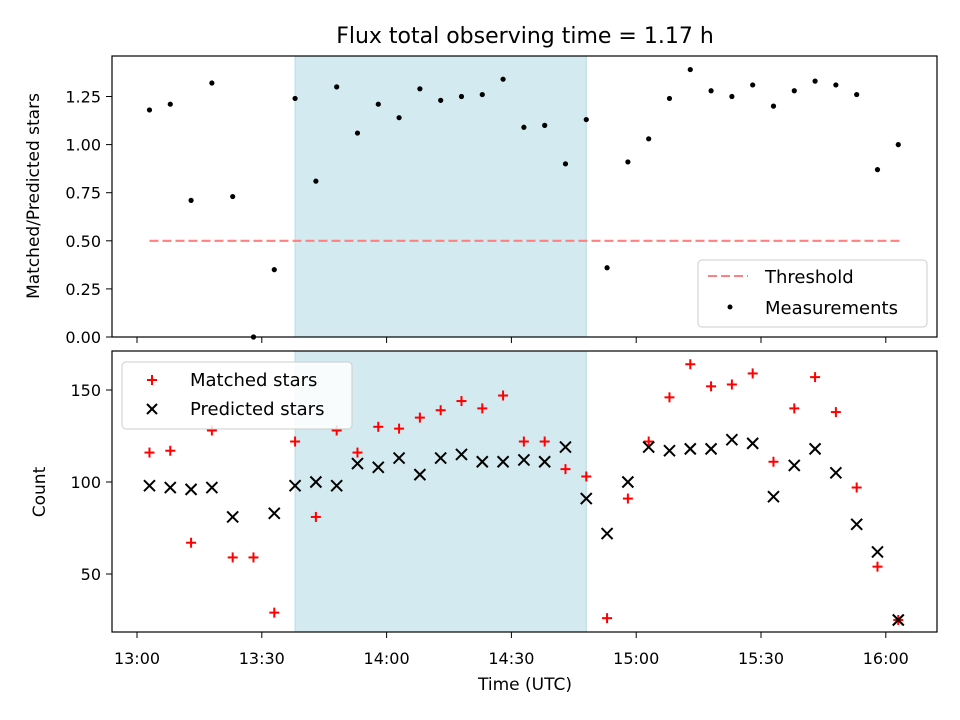 The height and width of the screenshot is (720, 960). What do you see at coordinates (257, 409) in the screenshot?
I see `legend-predicted-label: Predicted stars` at bounding box center [257, 409].